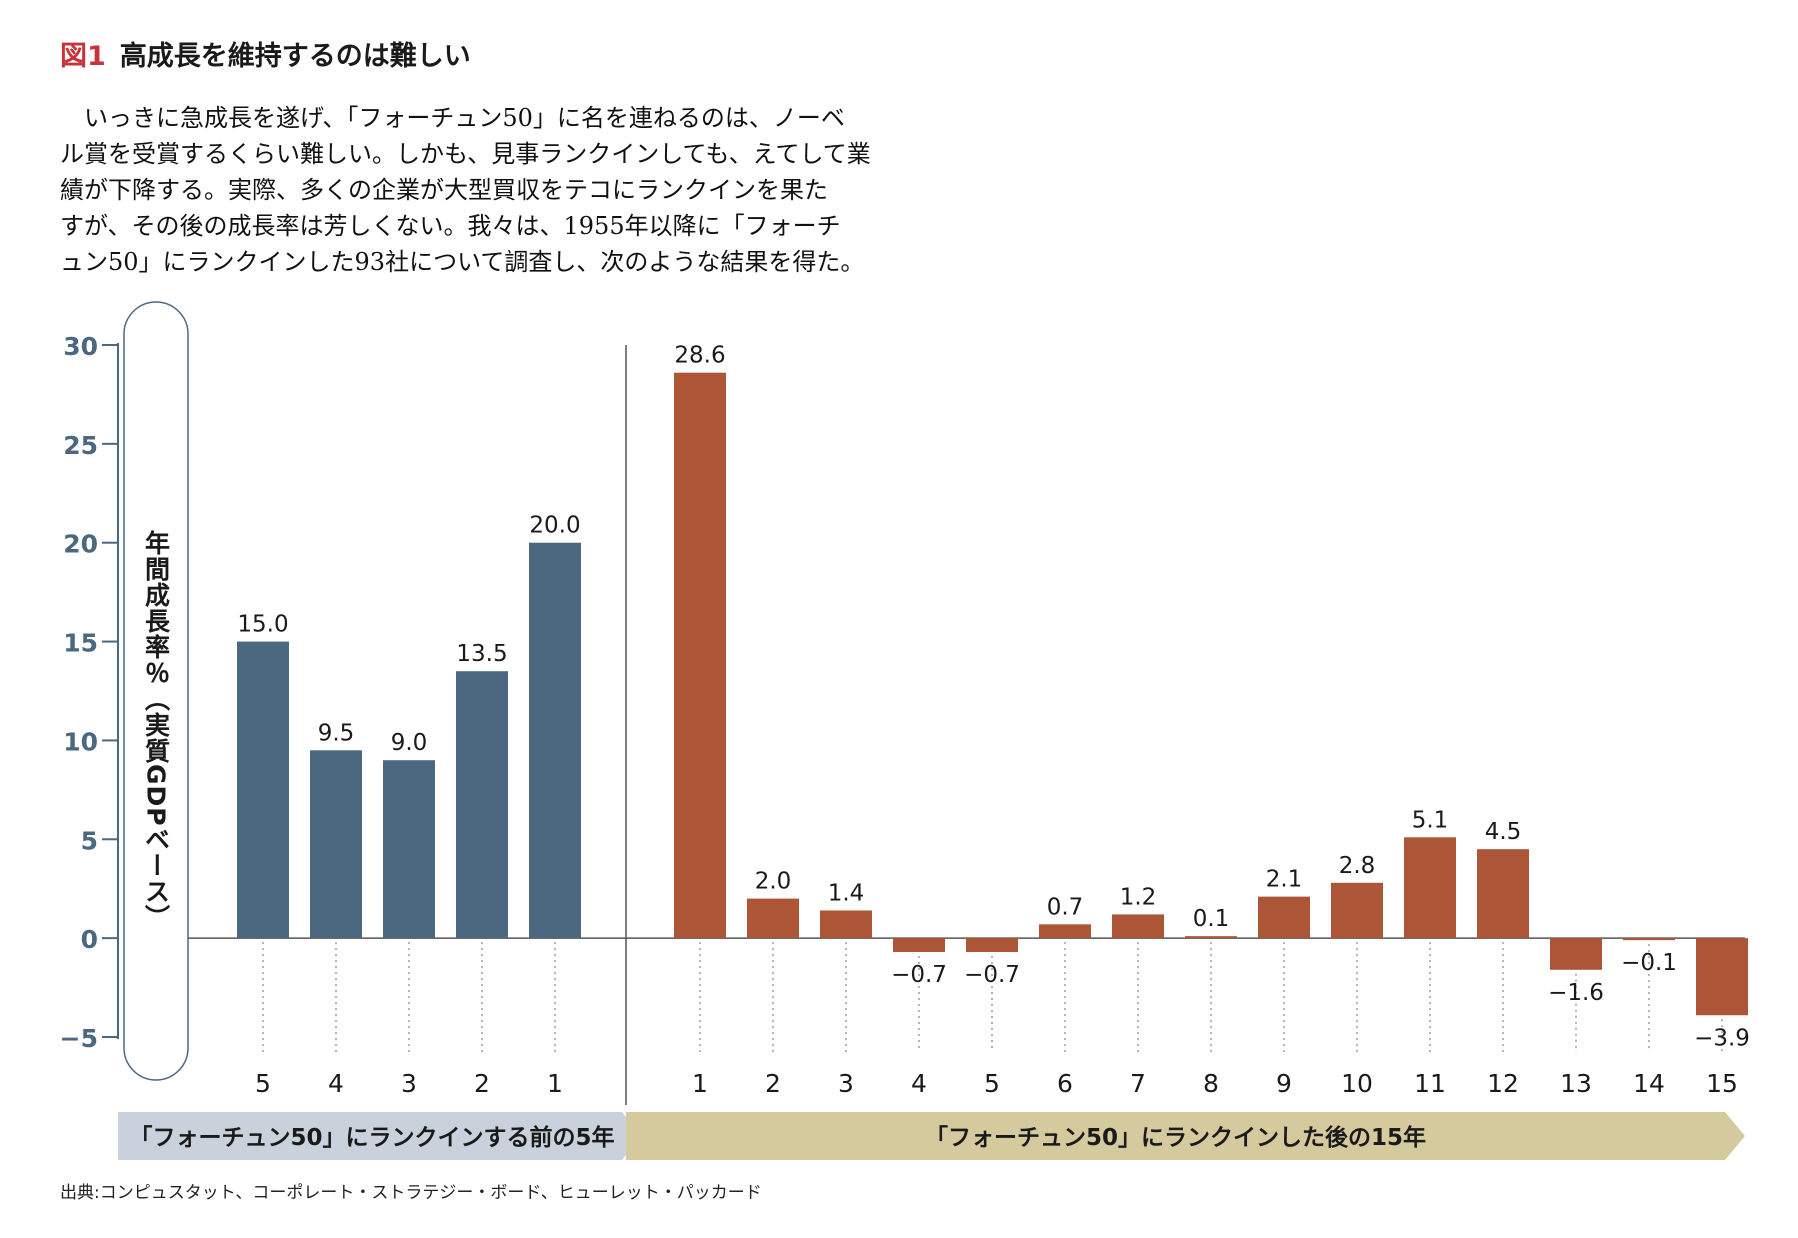 This screenshot has width=1798, height=1238. What do you see at coordinates (371, 1137) in the screenshot?
I see `period-label-before: 「フォーチュン50」にランクインする前の5年` at bounding box center [371, 1137].